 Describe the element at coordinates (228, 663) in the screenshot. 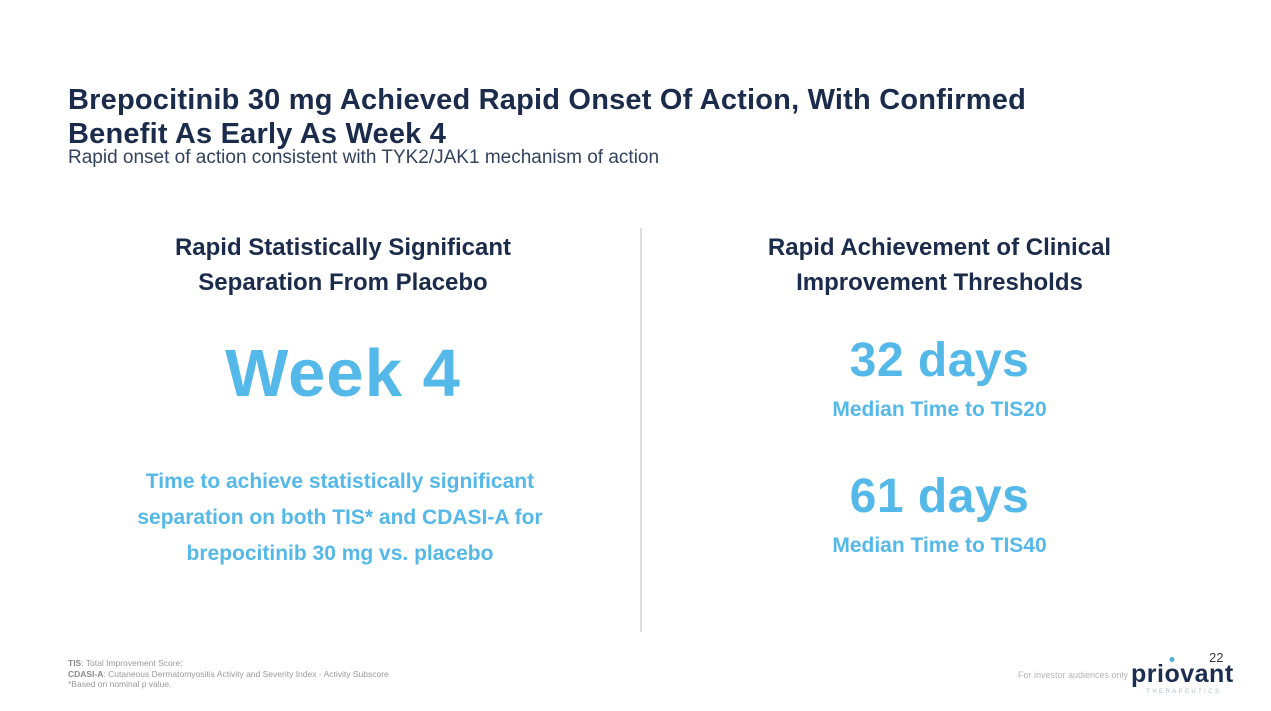

I see `footnote-tis: TIS: Total Improvement Score;` at that location.